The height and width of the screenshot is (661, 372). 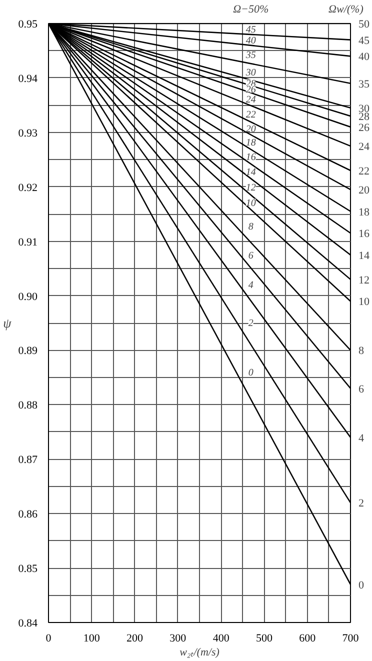 What do you see at coordinates (251, 256) in the screenshot?
I see `series-label: 6` at bounding box center [251, 256].